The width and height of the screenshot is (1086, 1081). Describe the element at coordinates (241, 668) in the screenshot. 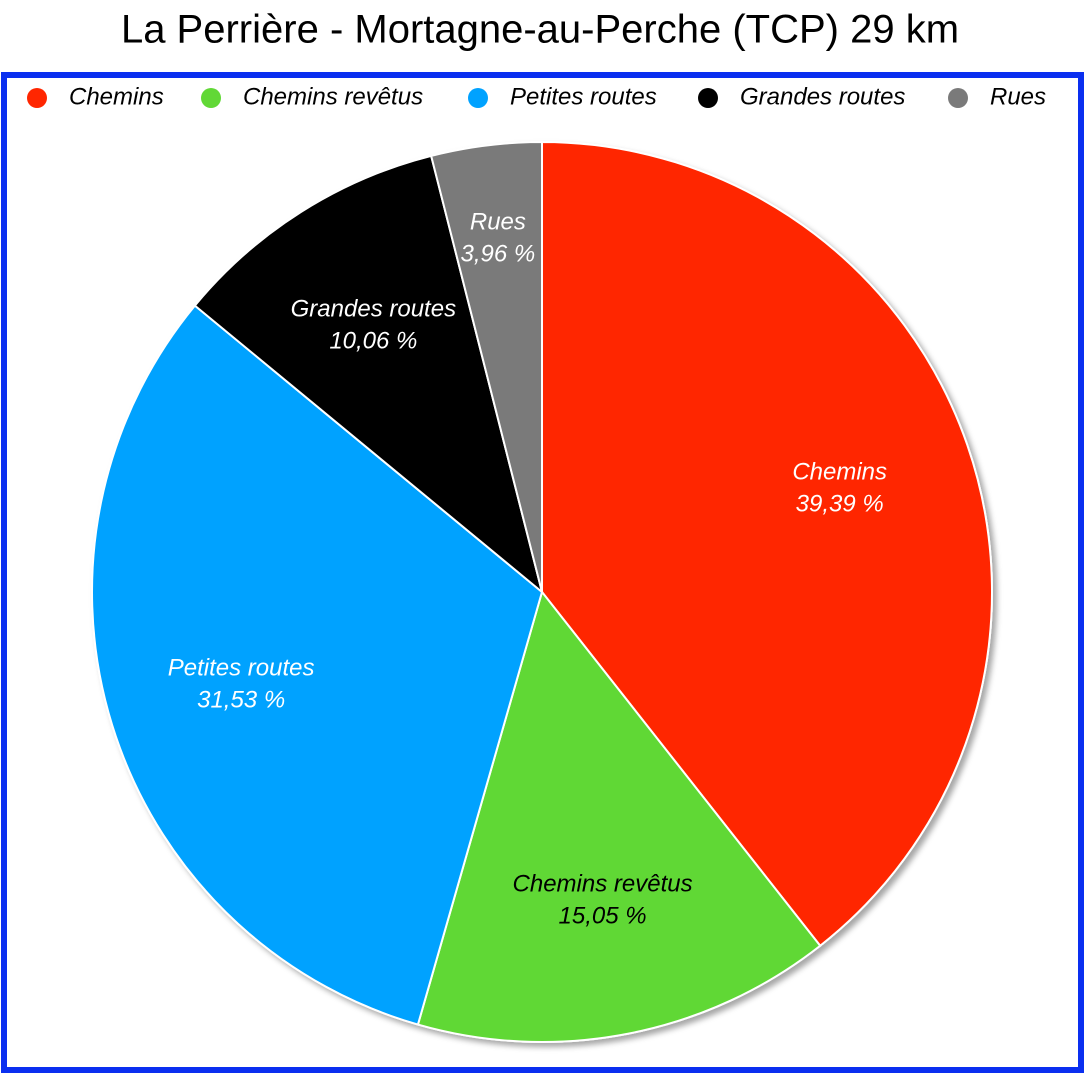

I see `slice-label: Petites routes` at that location.